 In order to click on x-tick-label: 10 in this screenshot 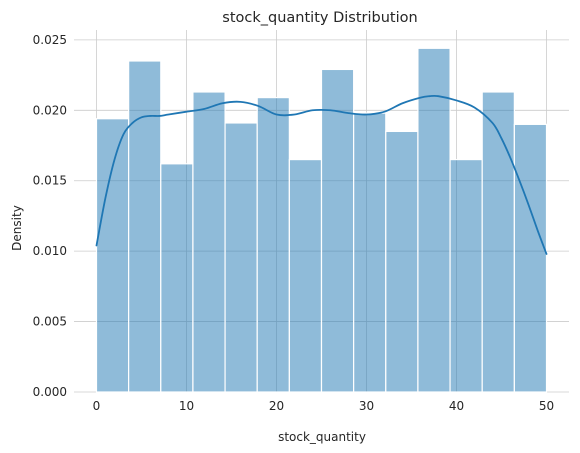, I will do `click(186, 406)`.